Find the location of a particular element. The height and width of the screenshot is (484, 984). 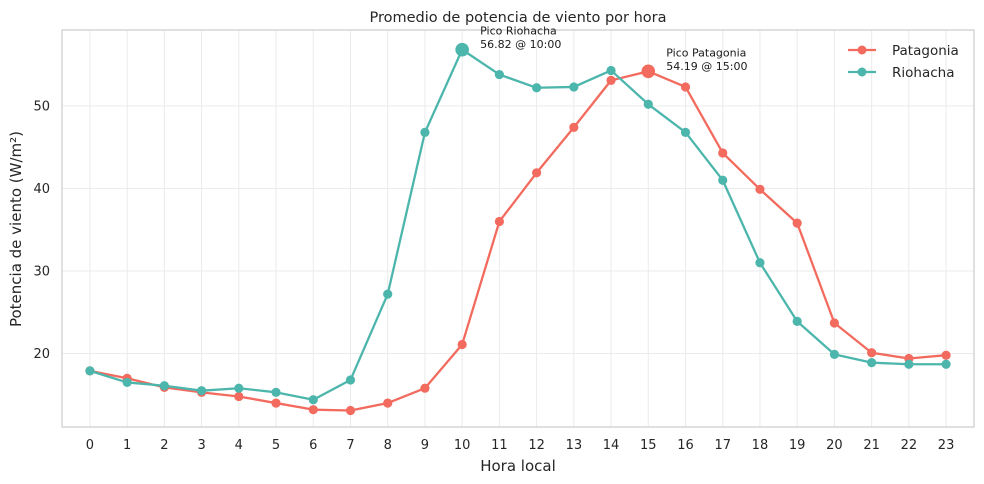

y-tick-label: 20 is located at coordinates (41, 354).